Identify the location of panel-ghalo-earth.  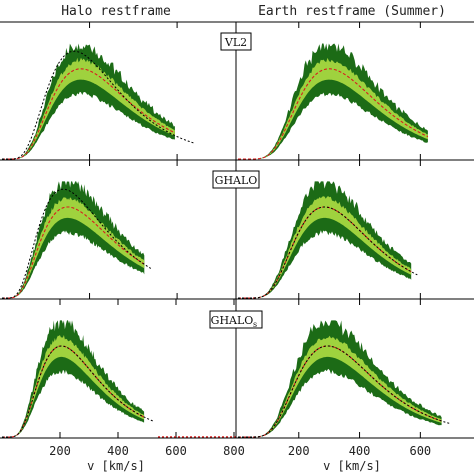
(329, 229).